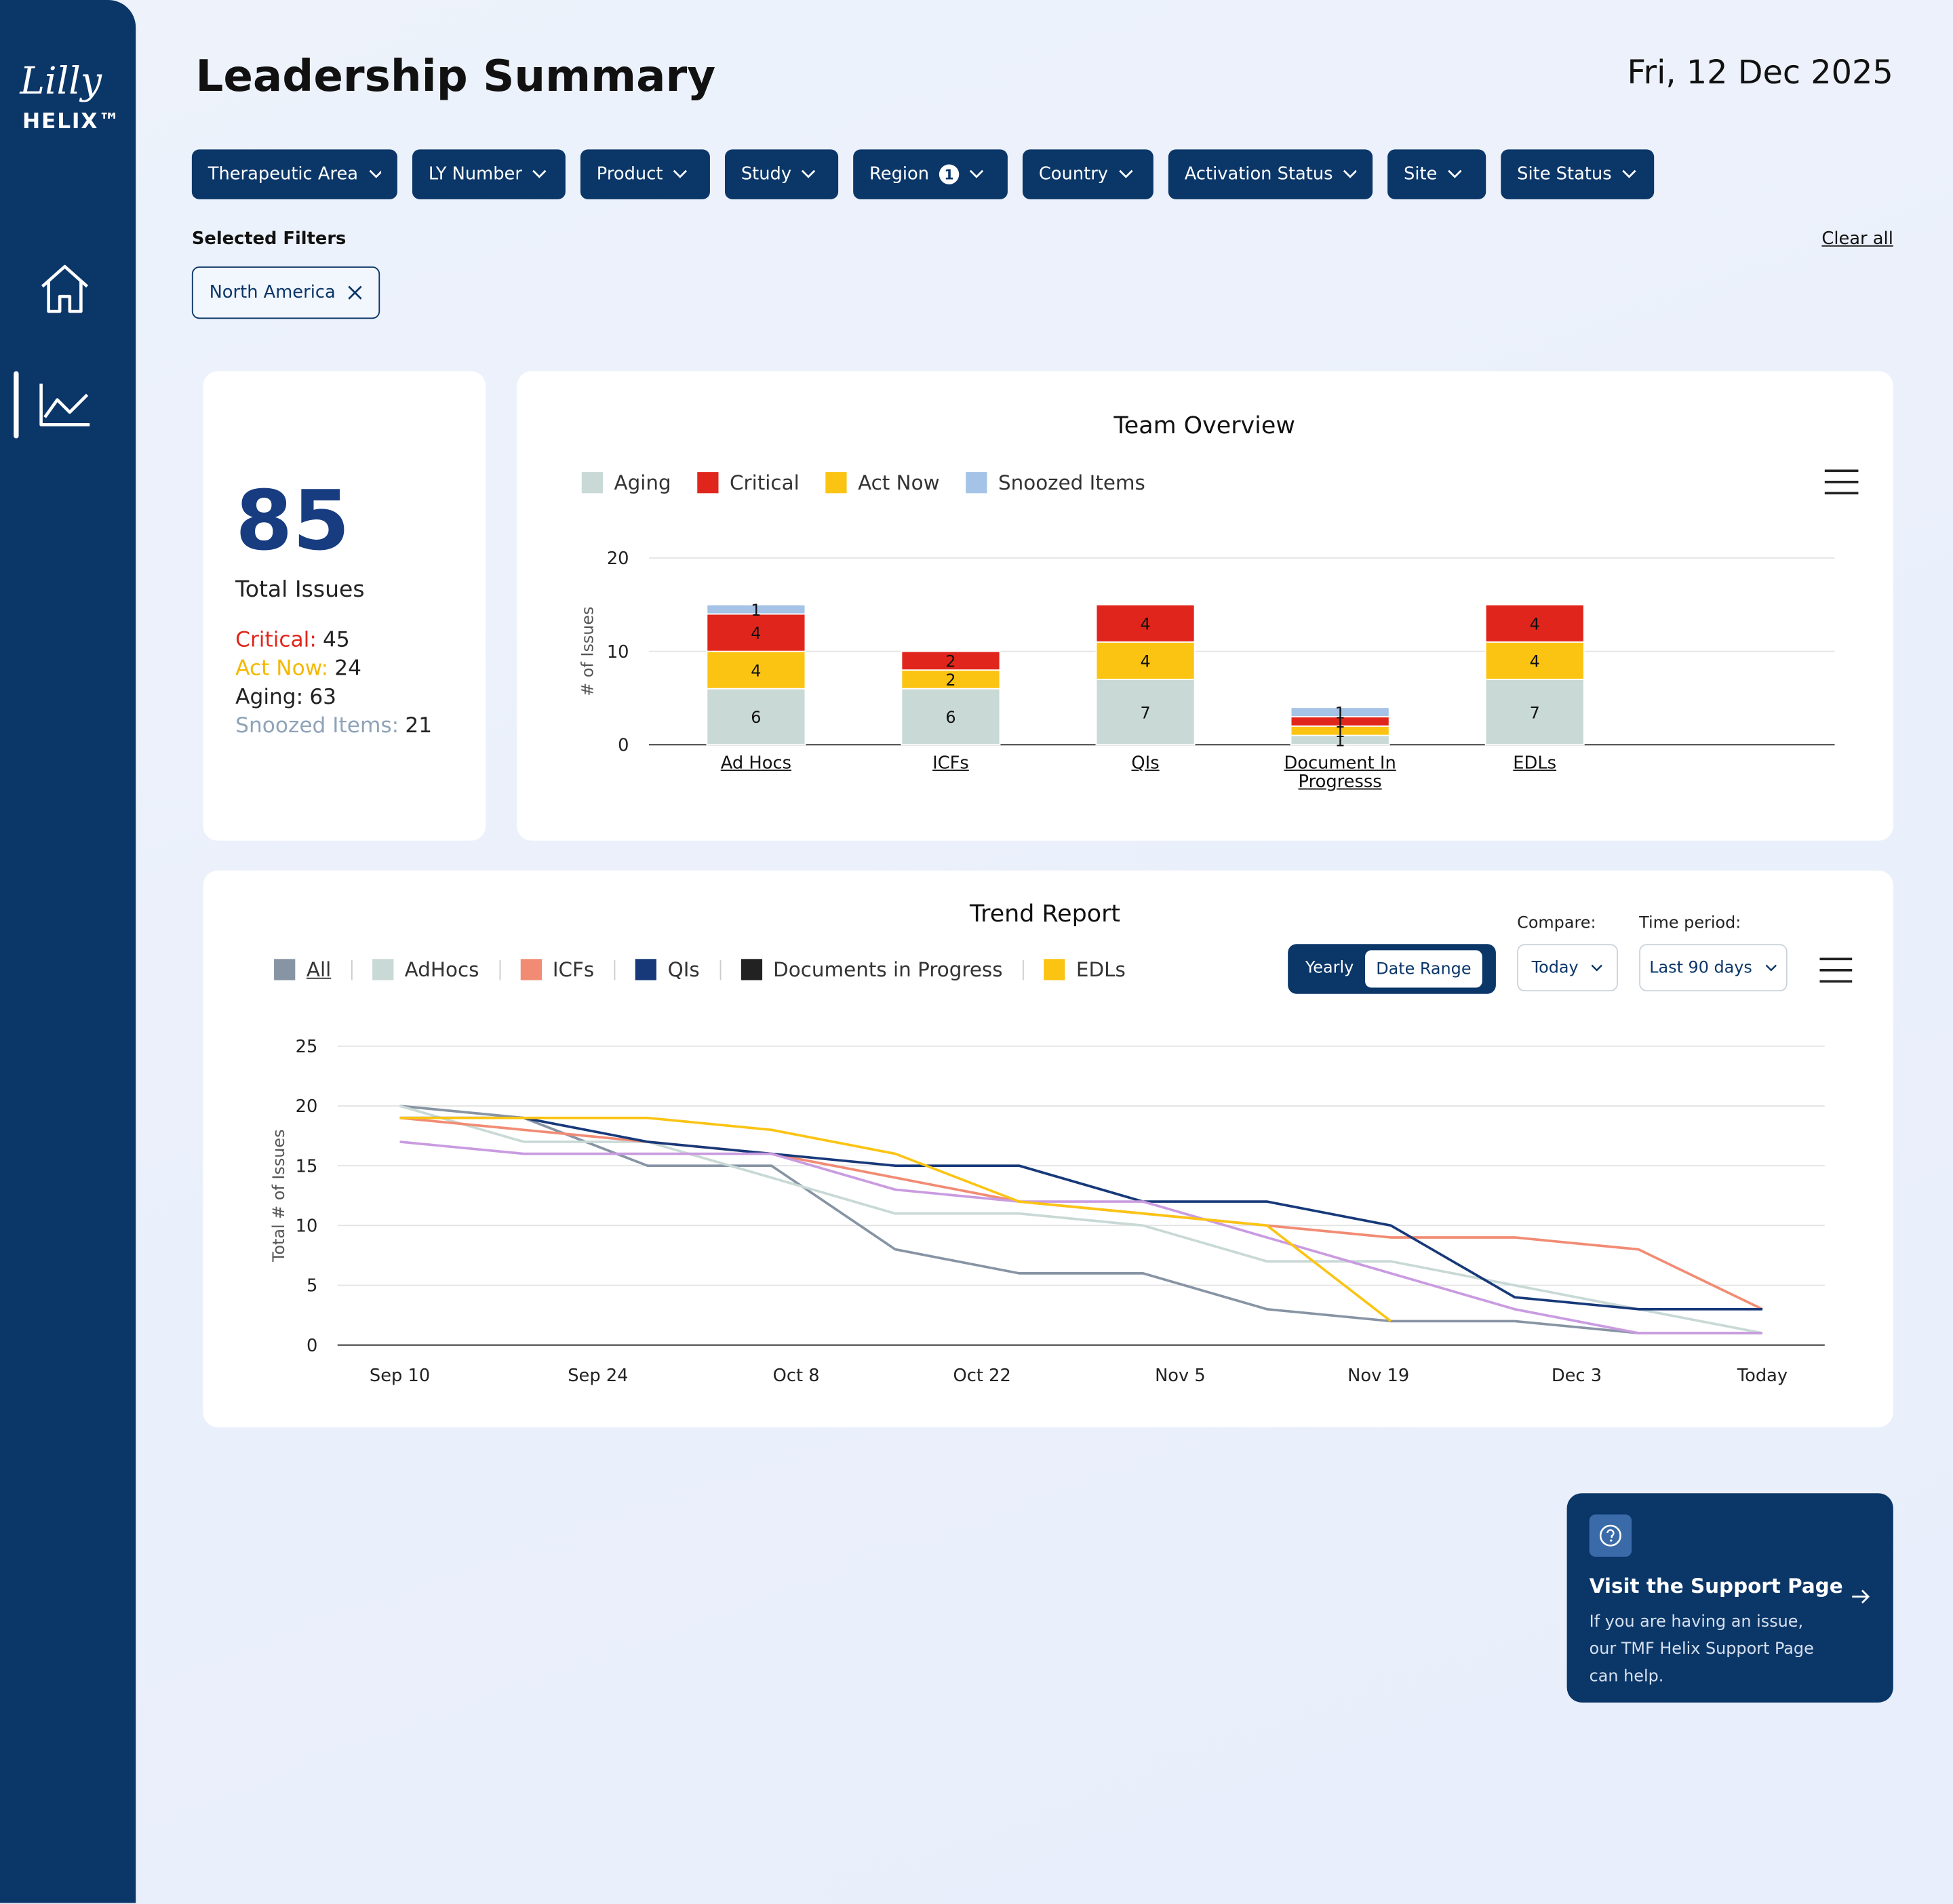 The height and width of the screenshot is (1904, 1953). I want to click on chart-title: Team Overview, so click(1204, 425).